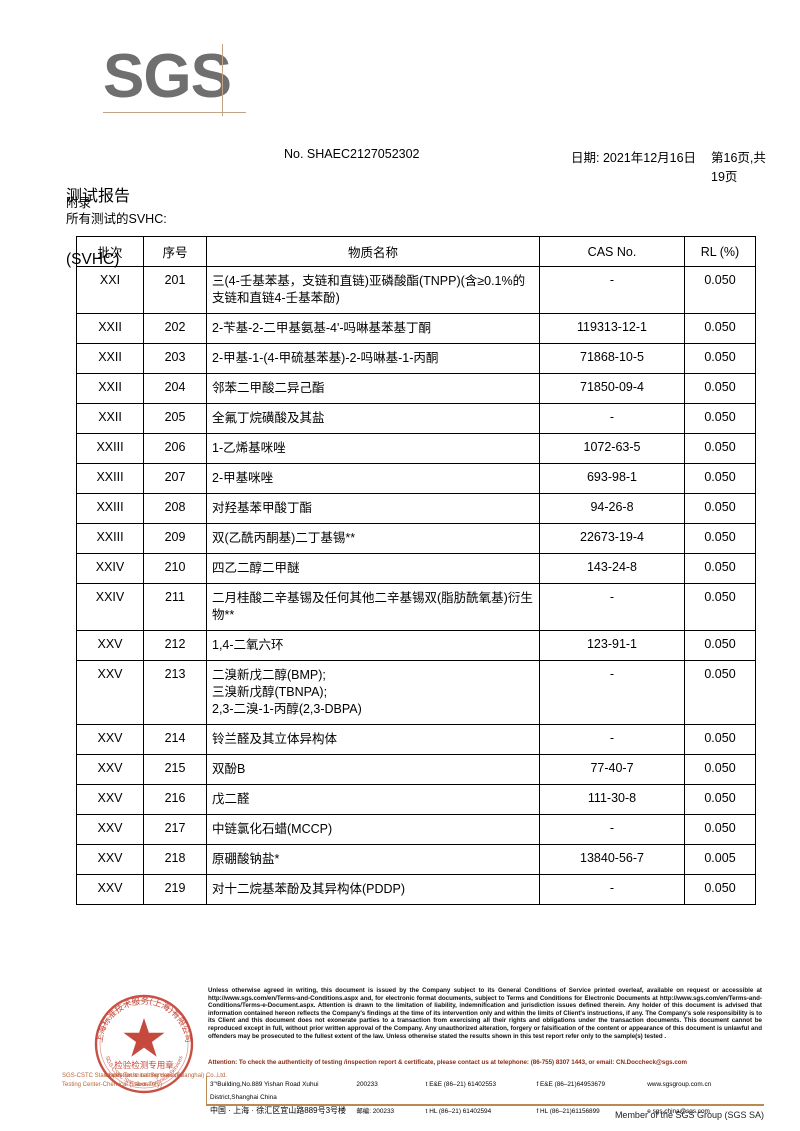 The width and height of the screenshot is (800, 1131). Describe the element at coordinates (720, 859) in the screenshot. I see `cell-rl: 0.005` at that location.